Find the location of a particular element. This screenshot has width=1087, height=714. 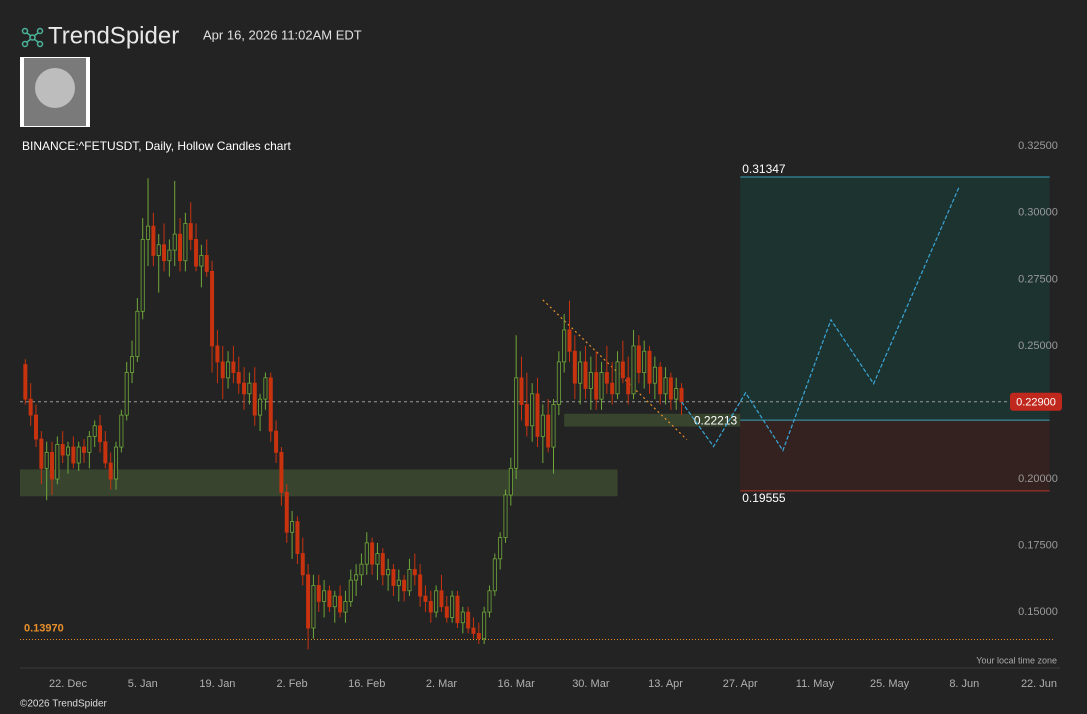

avatar-face is located at coordinates (55, 88).